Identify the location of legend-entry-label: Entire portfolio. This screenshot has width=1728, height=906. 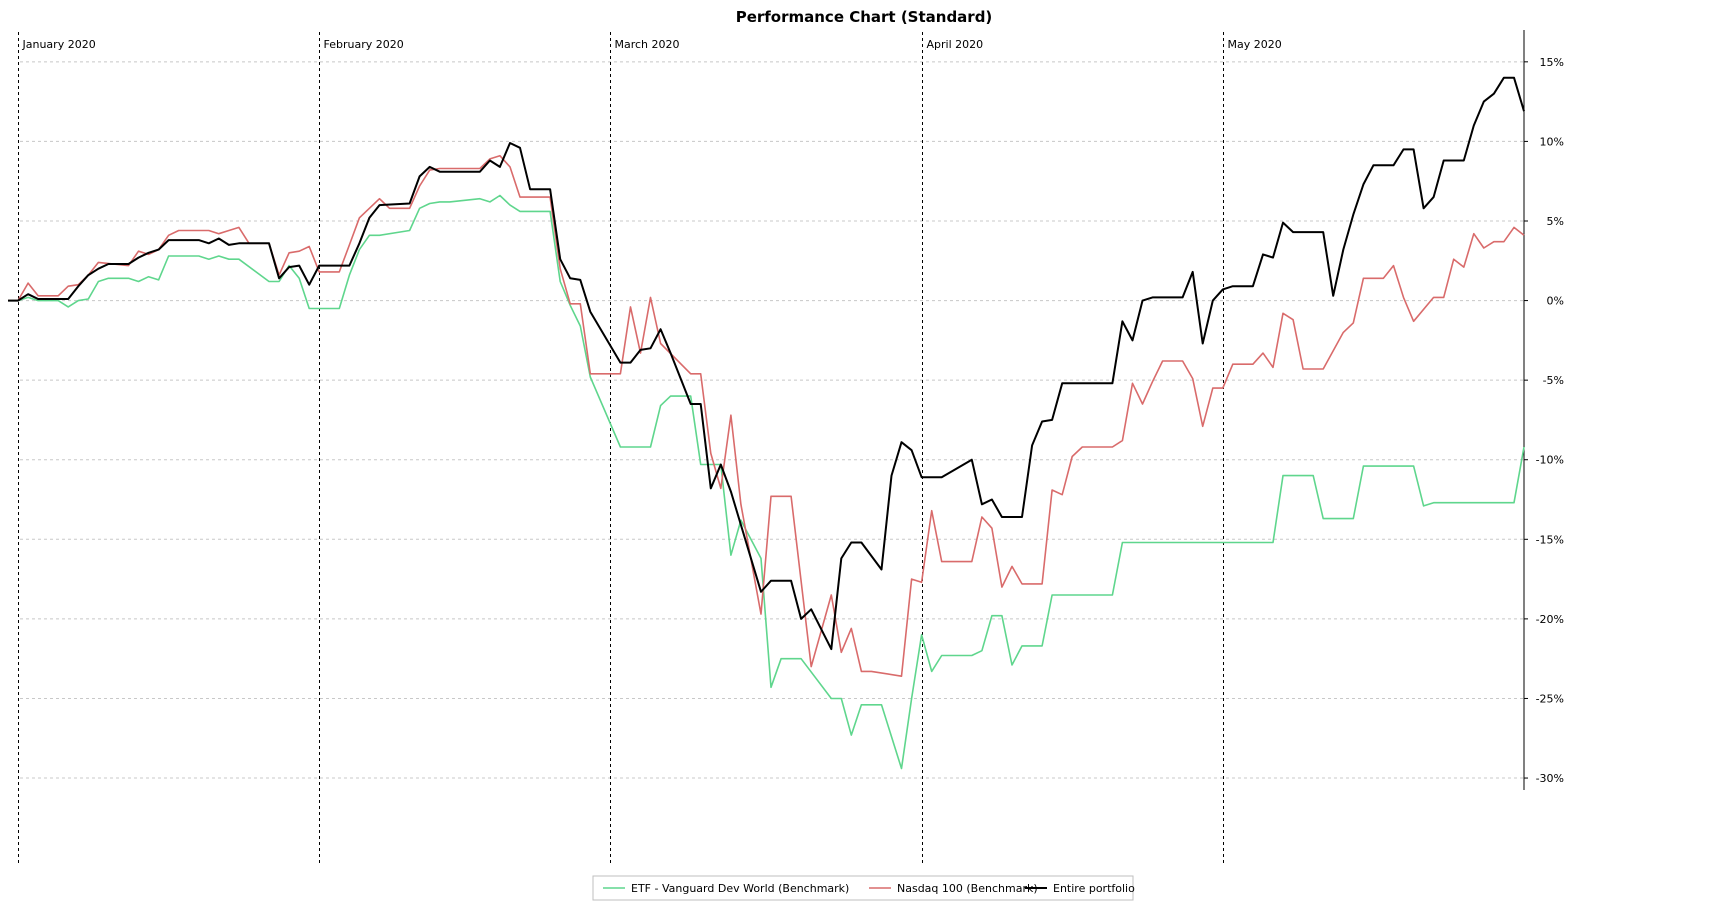
(1094, 888).